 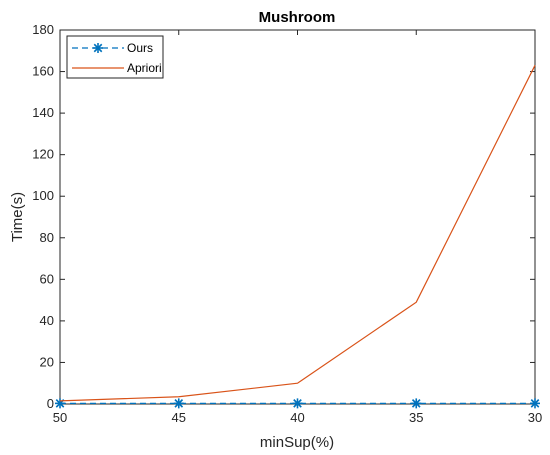 I want to click on y-tick-label: 40, so click(x=47, y=320).